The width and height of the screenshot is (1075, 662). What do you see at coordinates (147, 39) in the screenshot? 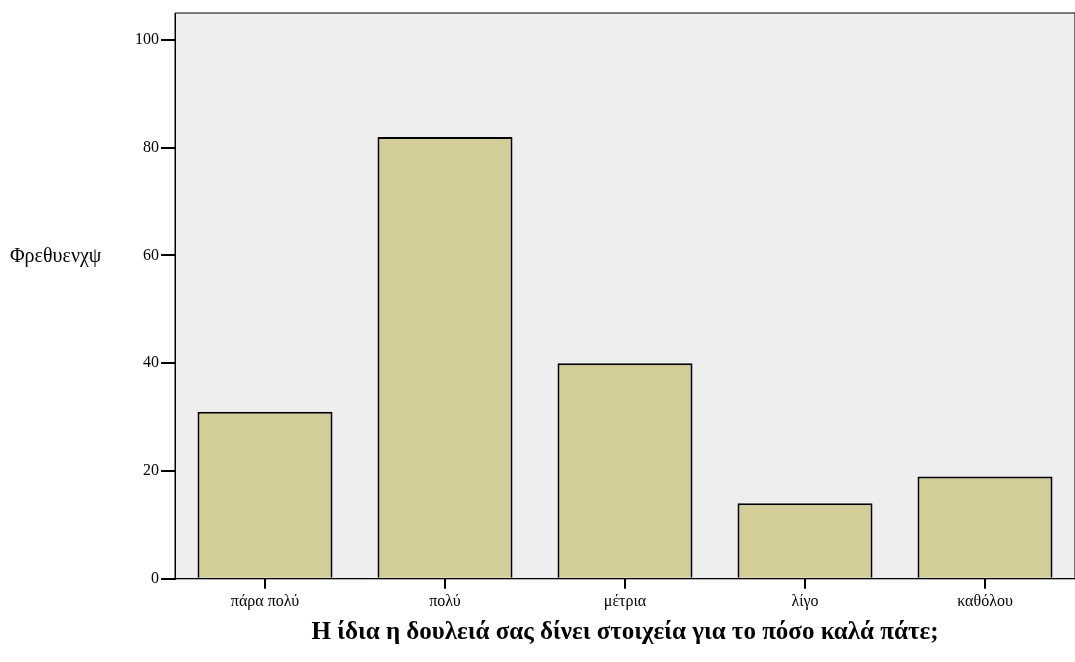
I see `y-tick-label: 100` at bounding box center [147, 39].